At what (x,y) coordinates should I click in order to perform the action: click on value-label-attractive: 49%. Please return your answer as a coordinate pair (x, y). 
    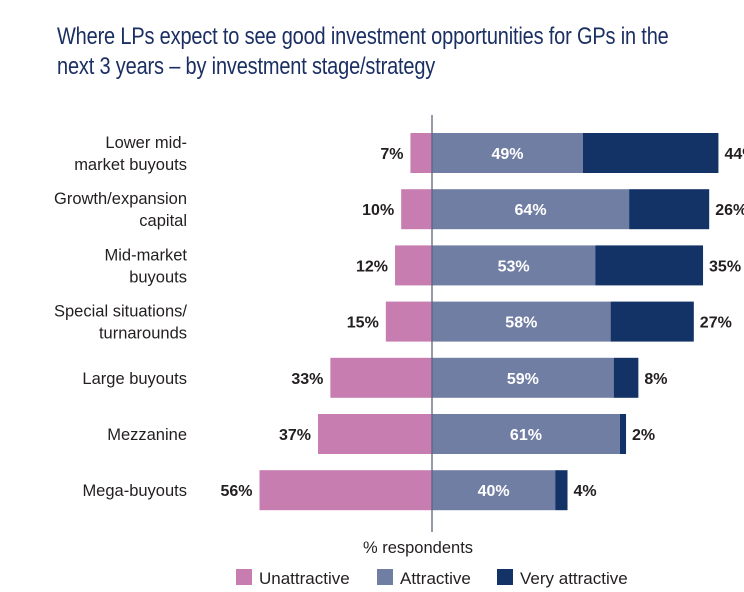
    Looking at the image, I should click on (507, 154).